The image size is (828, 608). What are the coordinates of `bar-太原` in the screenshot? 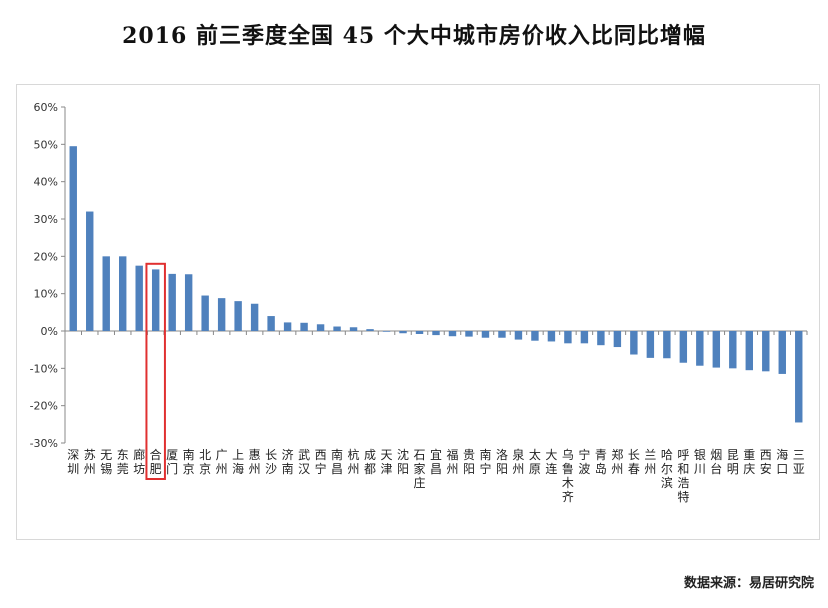 It's located at (535, 336).